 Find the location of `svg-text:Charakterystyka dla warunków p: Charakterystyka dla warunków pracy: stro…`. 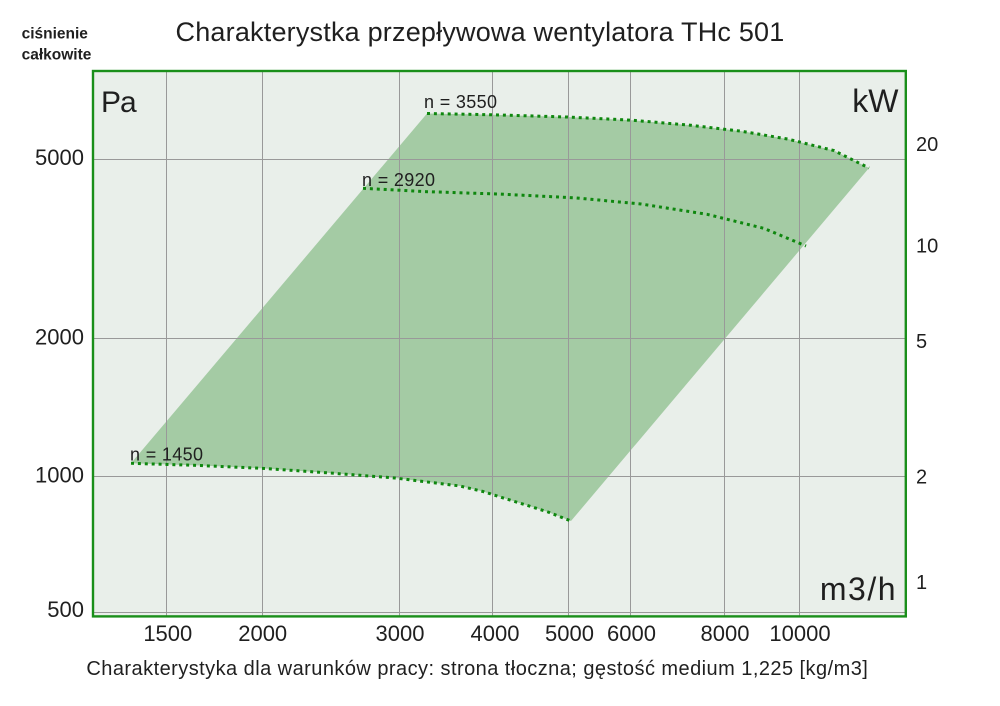

svg-text:Charakterystyka dla warunków p: Charakterystyka dla warunków pracy: stro… is located at coordinates (477, 669).